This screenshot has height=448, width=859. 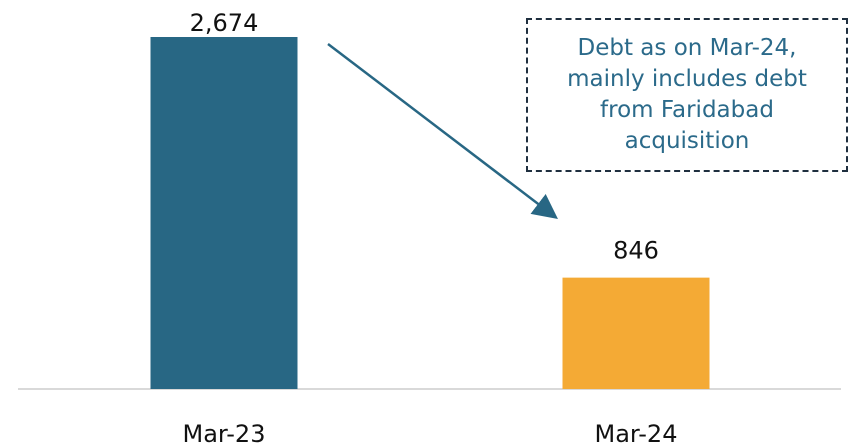 I want to click on category-label-mar-24: Mar-24, so click(x=636, y=434).